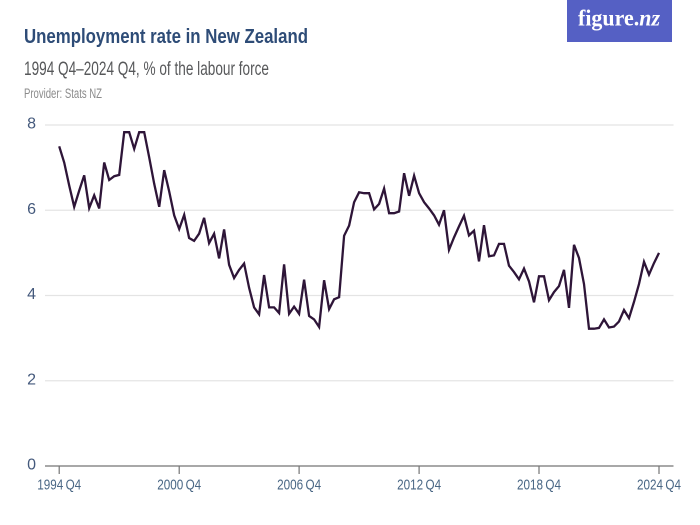 The image size is (700, 525). I want to click on svg-text:Unemployment rate in New Zeala: Unemployment rate in New Zealand, so click(166, 37).